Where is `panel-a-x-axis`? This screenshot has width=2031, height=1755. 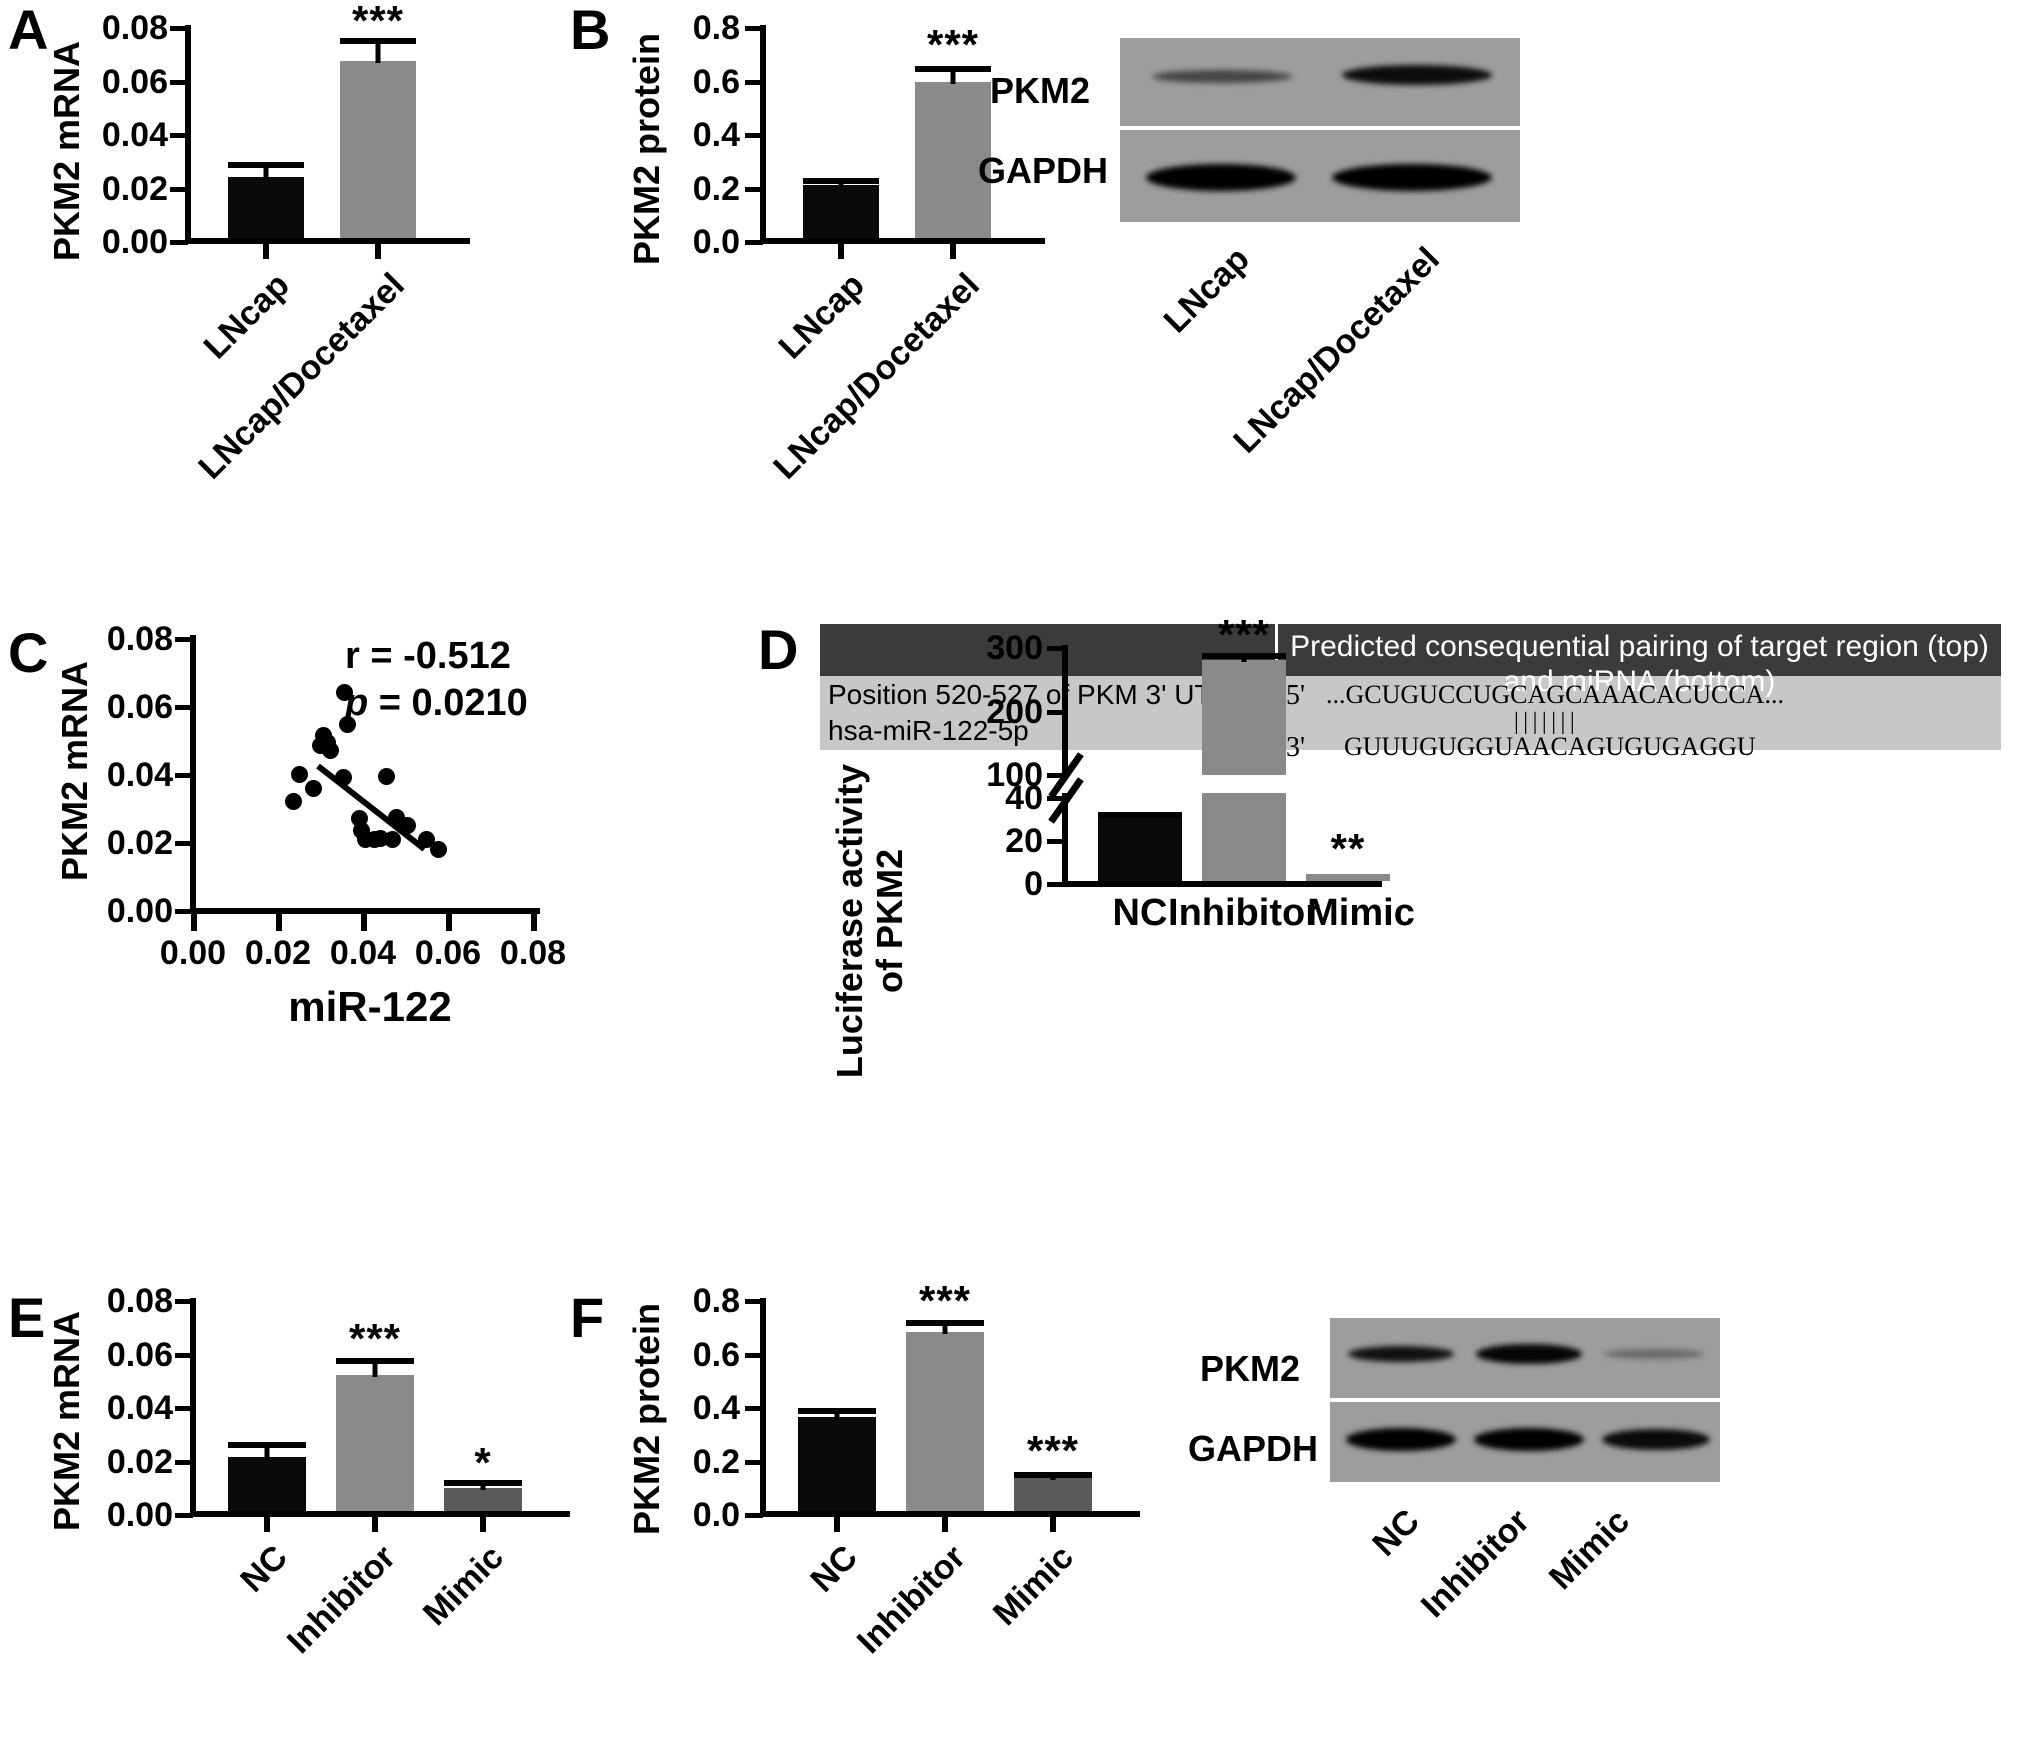 panel-a-x-axis is located at coordinates (327, 241).